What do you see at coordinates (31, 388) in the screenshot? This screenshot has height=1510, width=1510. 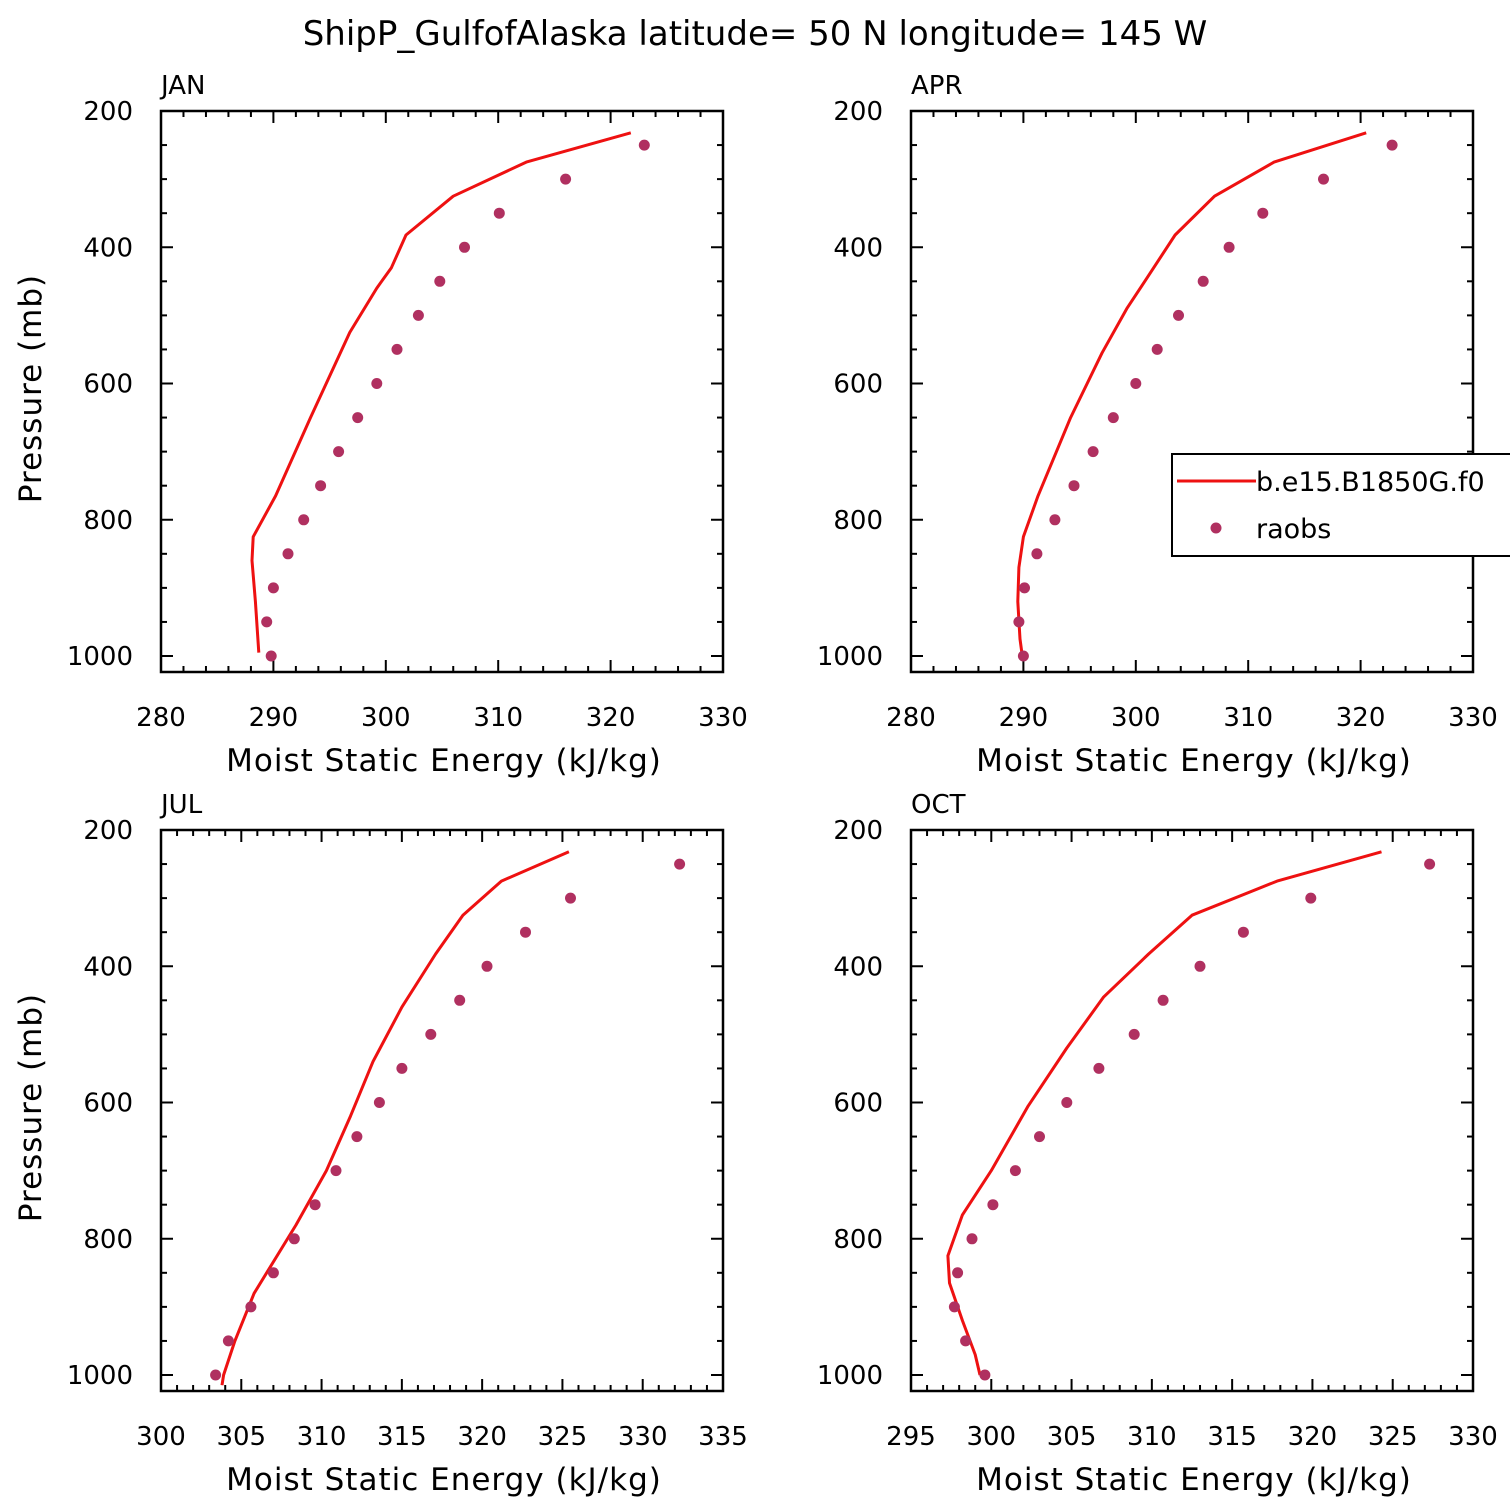 I see `y-axis-label: Pressure (mb)` at bounding box center [31, 388].